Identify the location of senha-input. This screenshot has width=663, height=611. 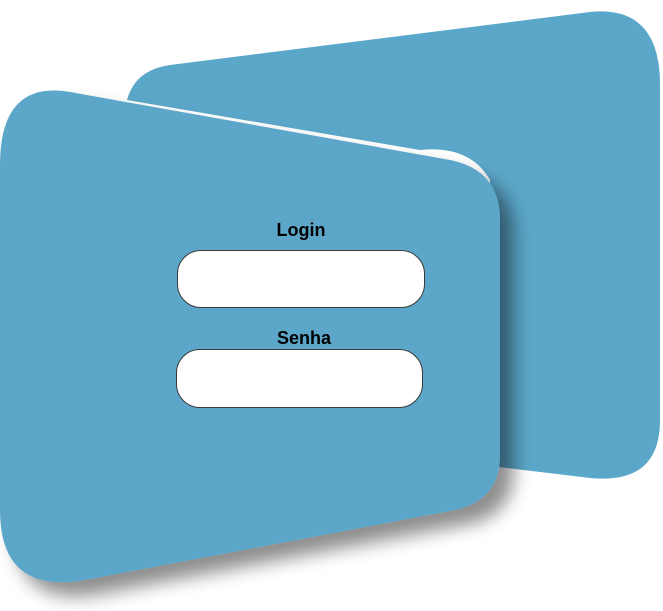
(299, 378).